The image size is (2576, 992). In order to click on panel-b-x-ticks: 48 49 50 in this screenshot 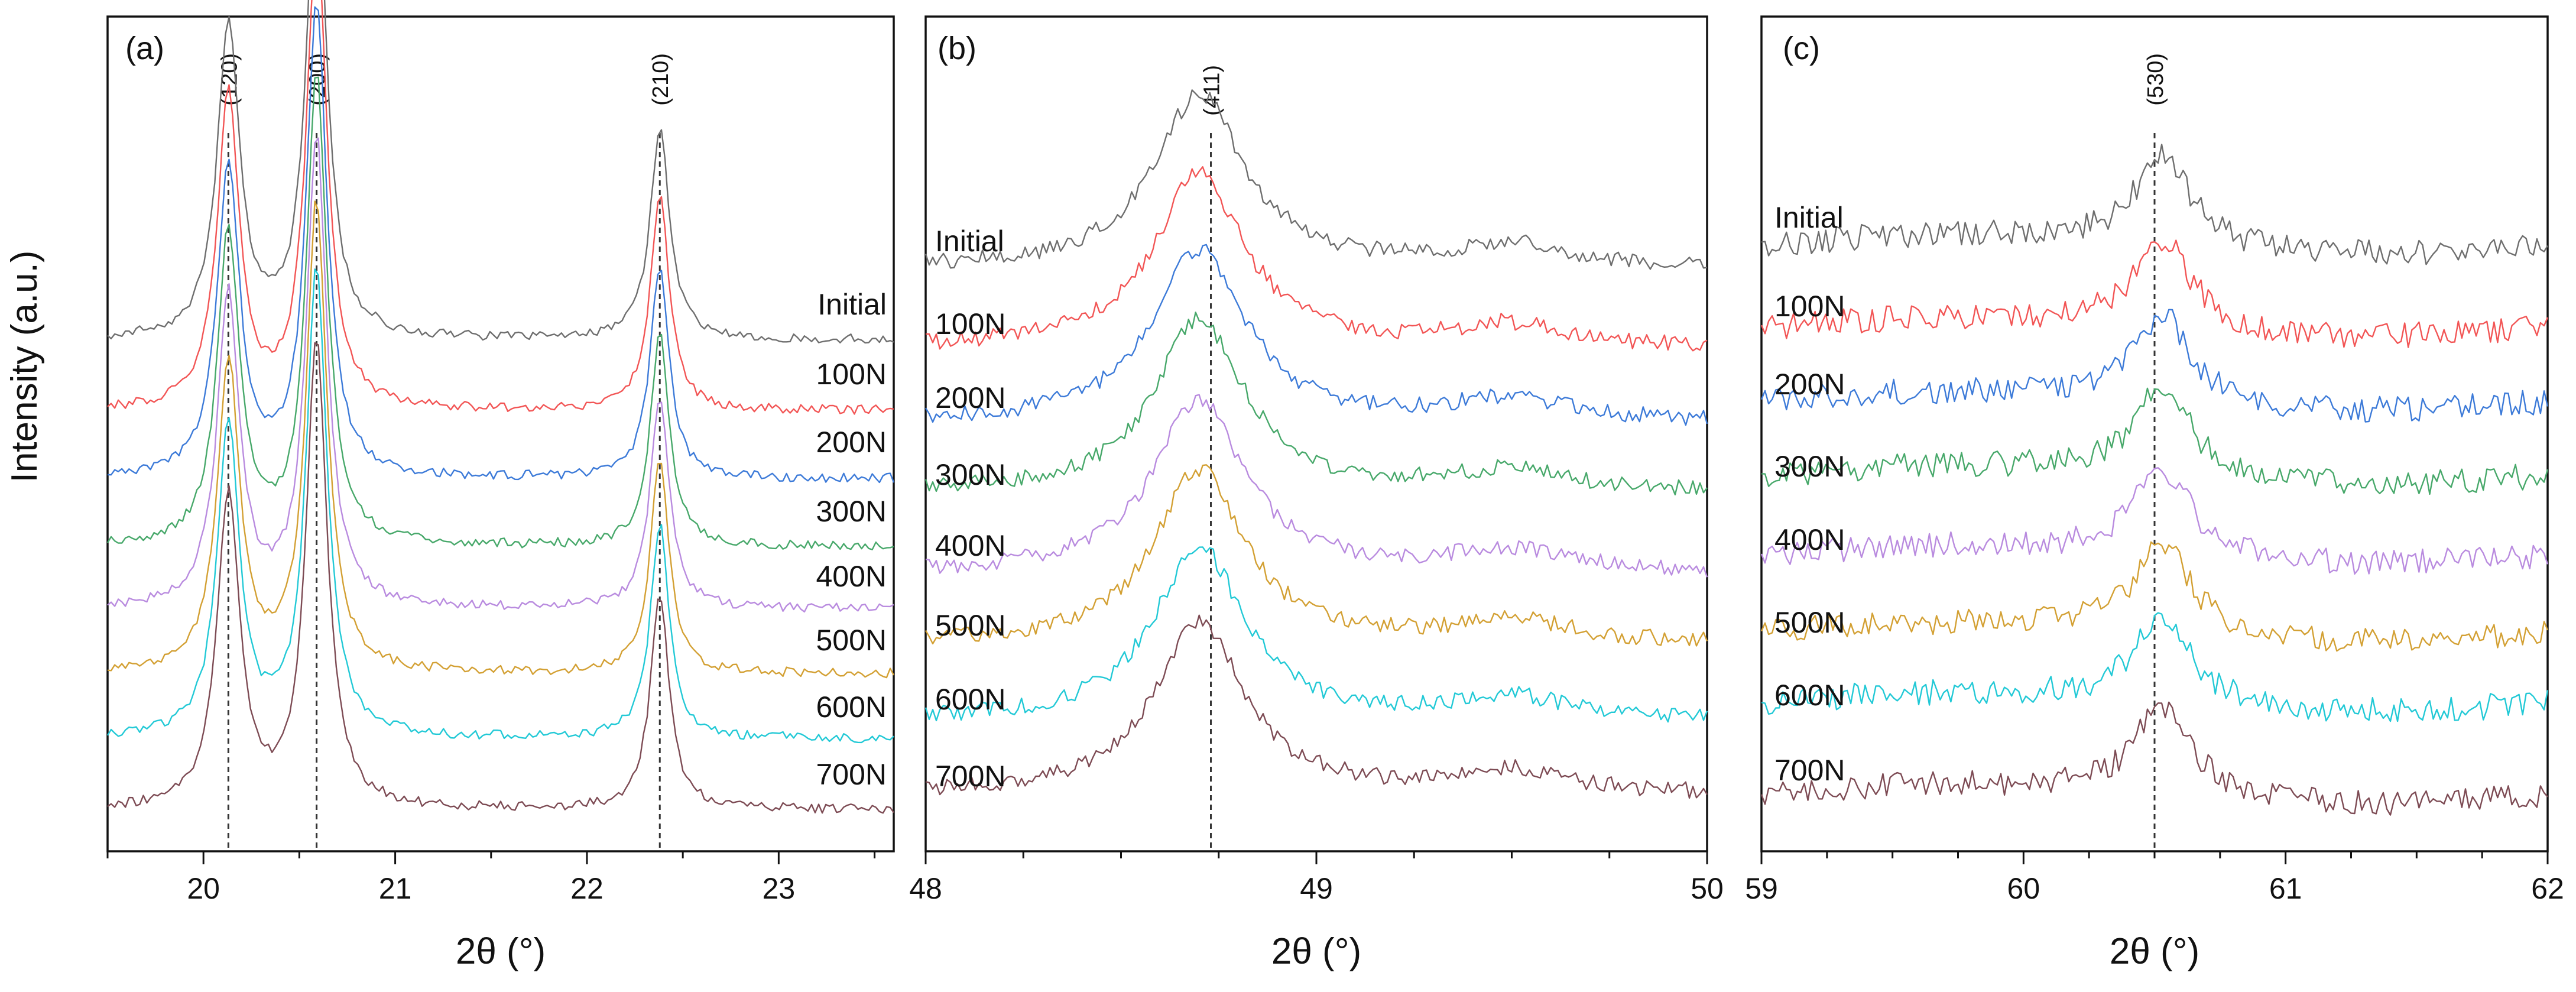, I will do `click(1316, 878)`.